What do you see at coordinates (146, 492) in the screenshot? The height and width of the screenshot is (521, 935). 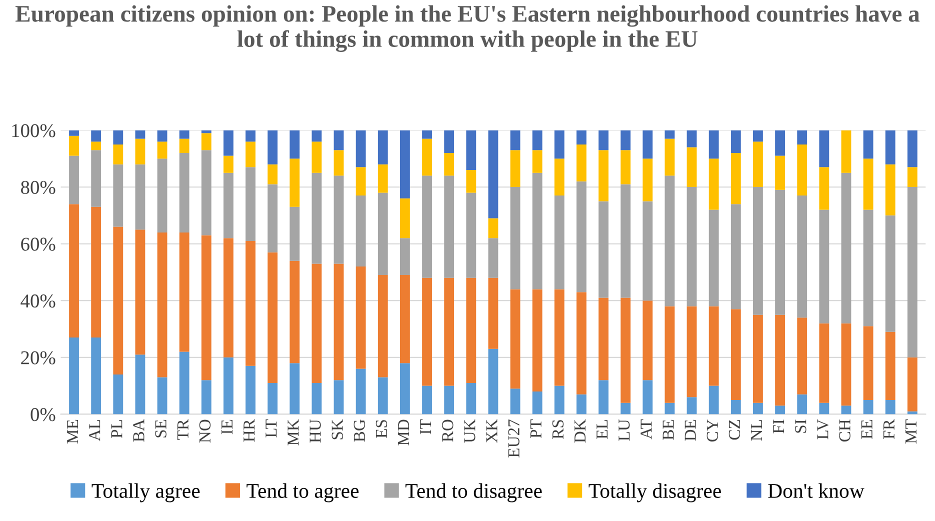 I see `legend-label: Totally agree` at bounding box center [146, 492].